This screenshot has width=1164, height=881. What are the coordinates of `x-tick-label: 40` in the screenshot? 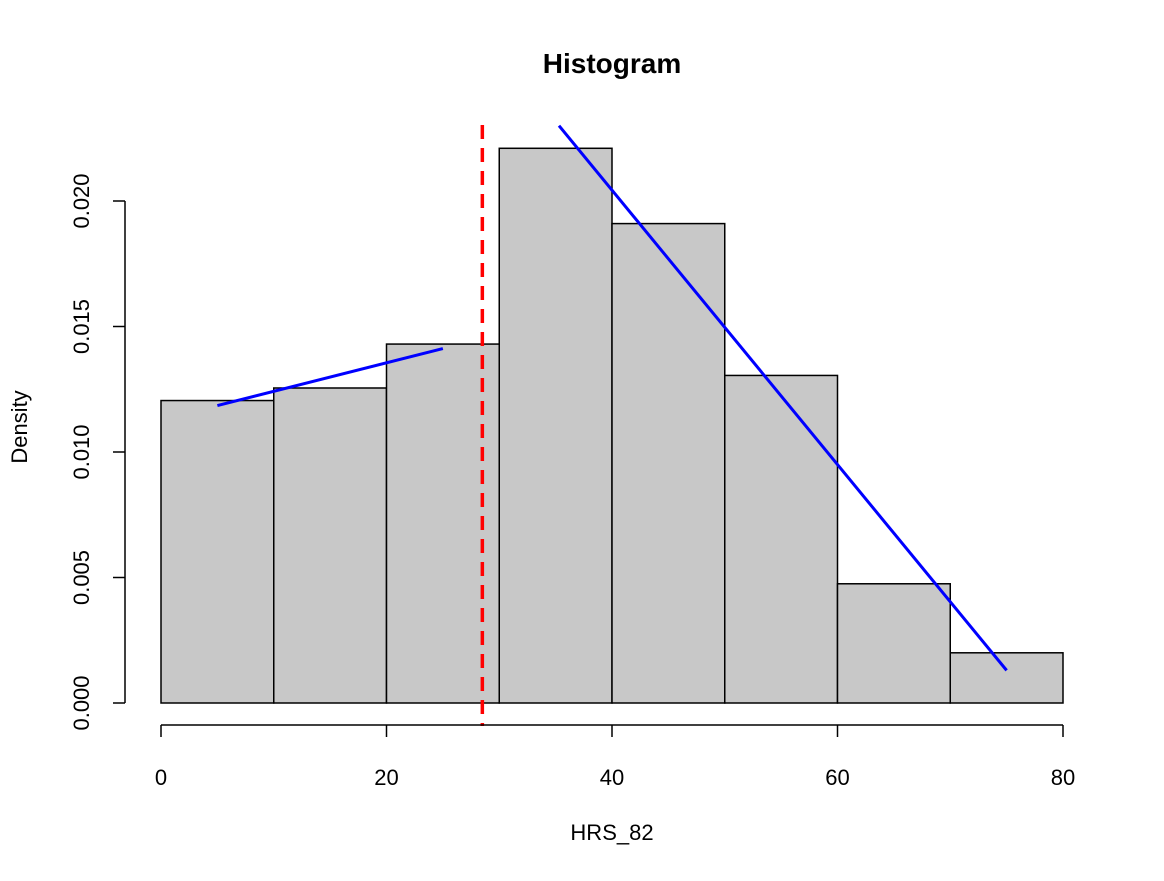 It's located at (612, 777).